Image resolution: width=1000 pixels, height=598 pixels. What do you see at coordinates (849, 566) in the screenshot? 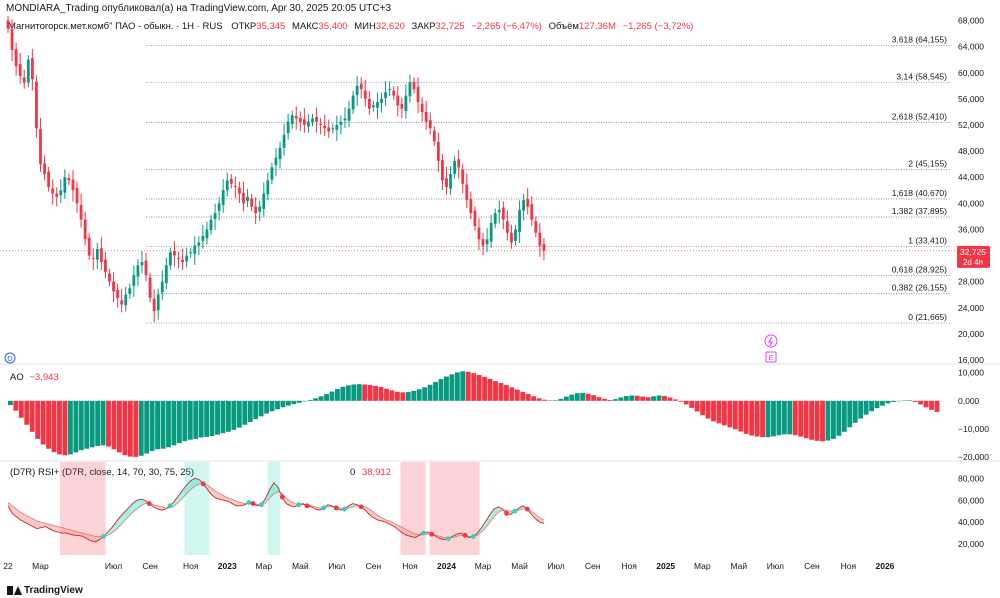
I see `time-axis-tick: Ноя` at bounding box center [849, 566].